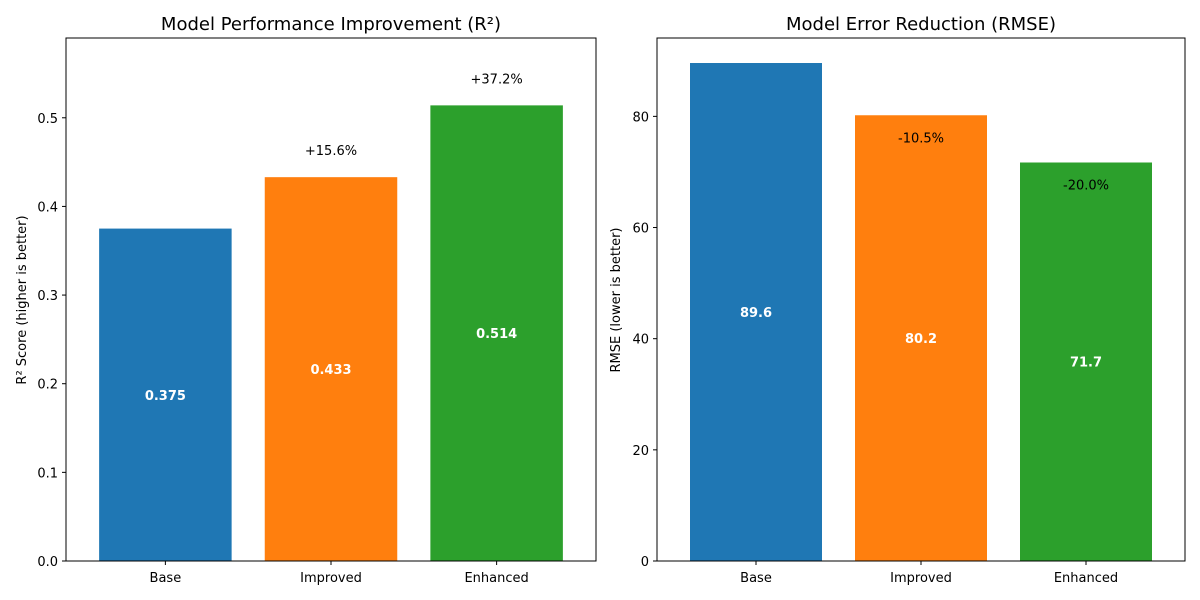 The height and width of the screenshot is (600, 1200). I want to click on rmse-y-axis-label: RMSE (lower is better), so click(616, 300).